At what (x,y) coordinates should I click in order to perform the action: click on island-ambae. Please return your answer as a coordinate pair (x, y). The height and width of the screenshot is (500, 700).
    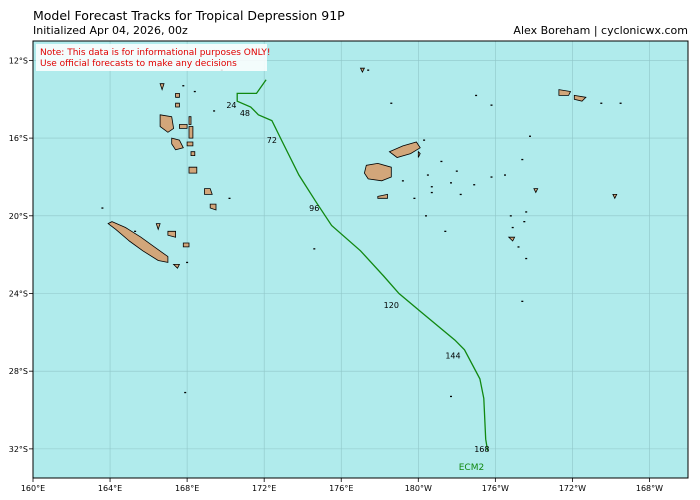
    Looking at the image, I should click on (183, 126).